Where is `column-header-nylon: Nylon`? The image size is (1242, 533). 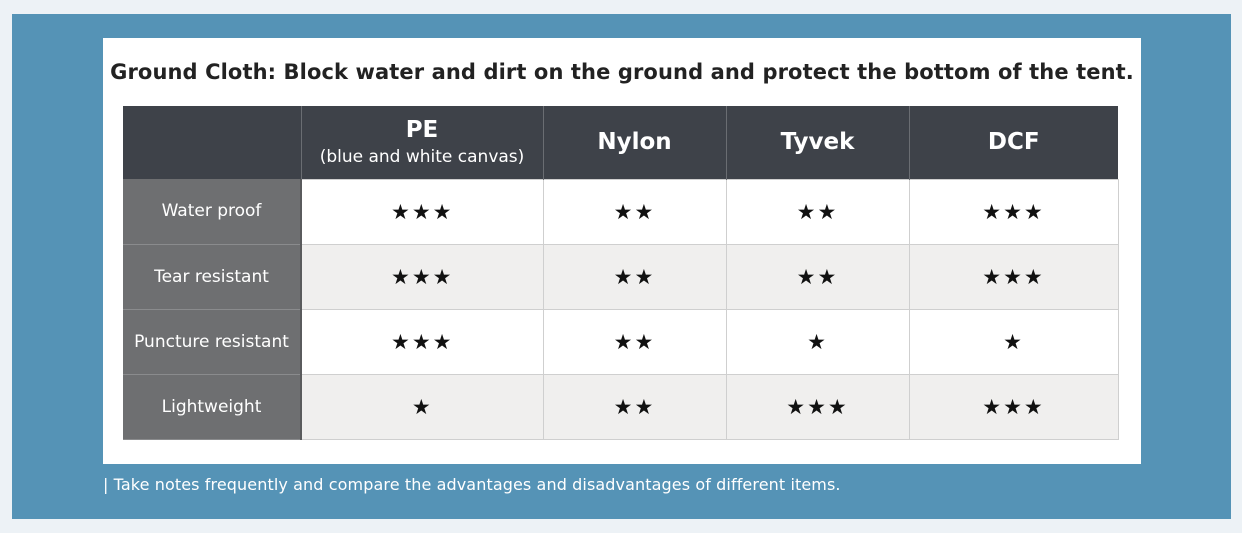
column-header-nylon: Nylon is located at coordinates (634, 142).